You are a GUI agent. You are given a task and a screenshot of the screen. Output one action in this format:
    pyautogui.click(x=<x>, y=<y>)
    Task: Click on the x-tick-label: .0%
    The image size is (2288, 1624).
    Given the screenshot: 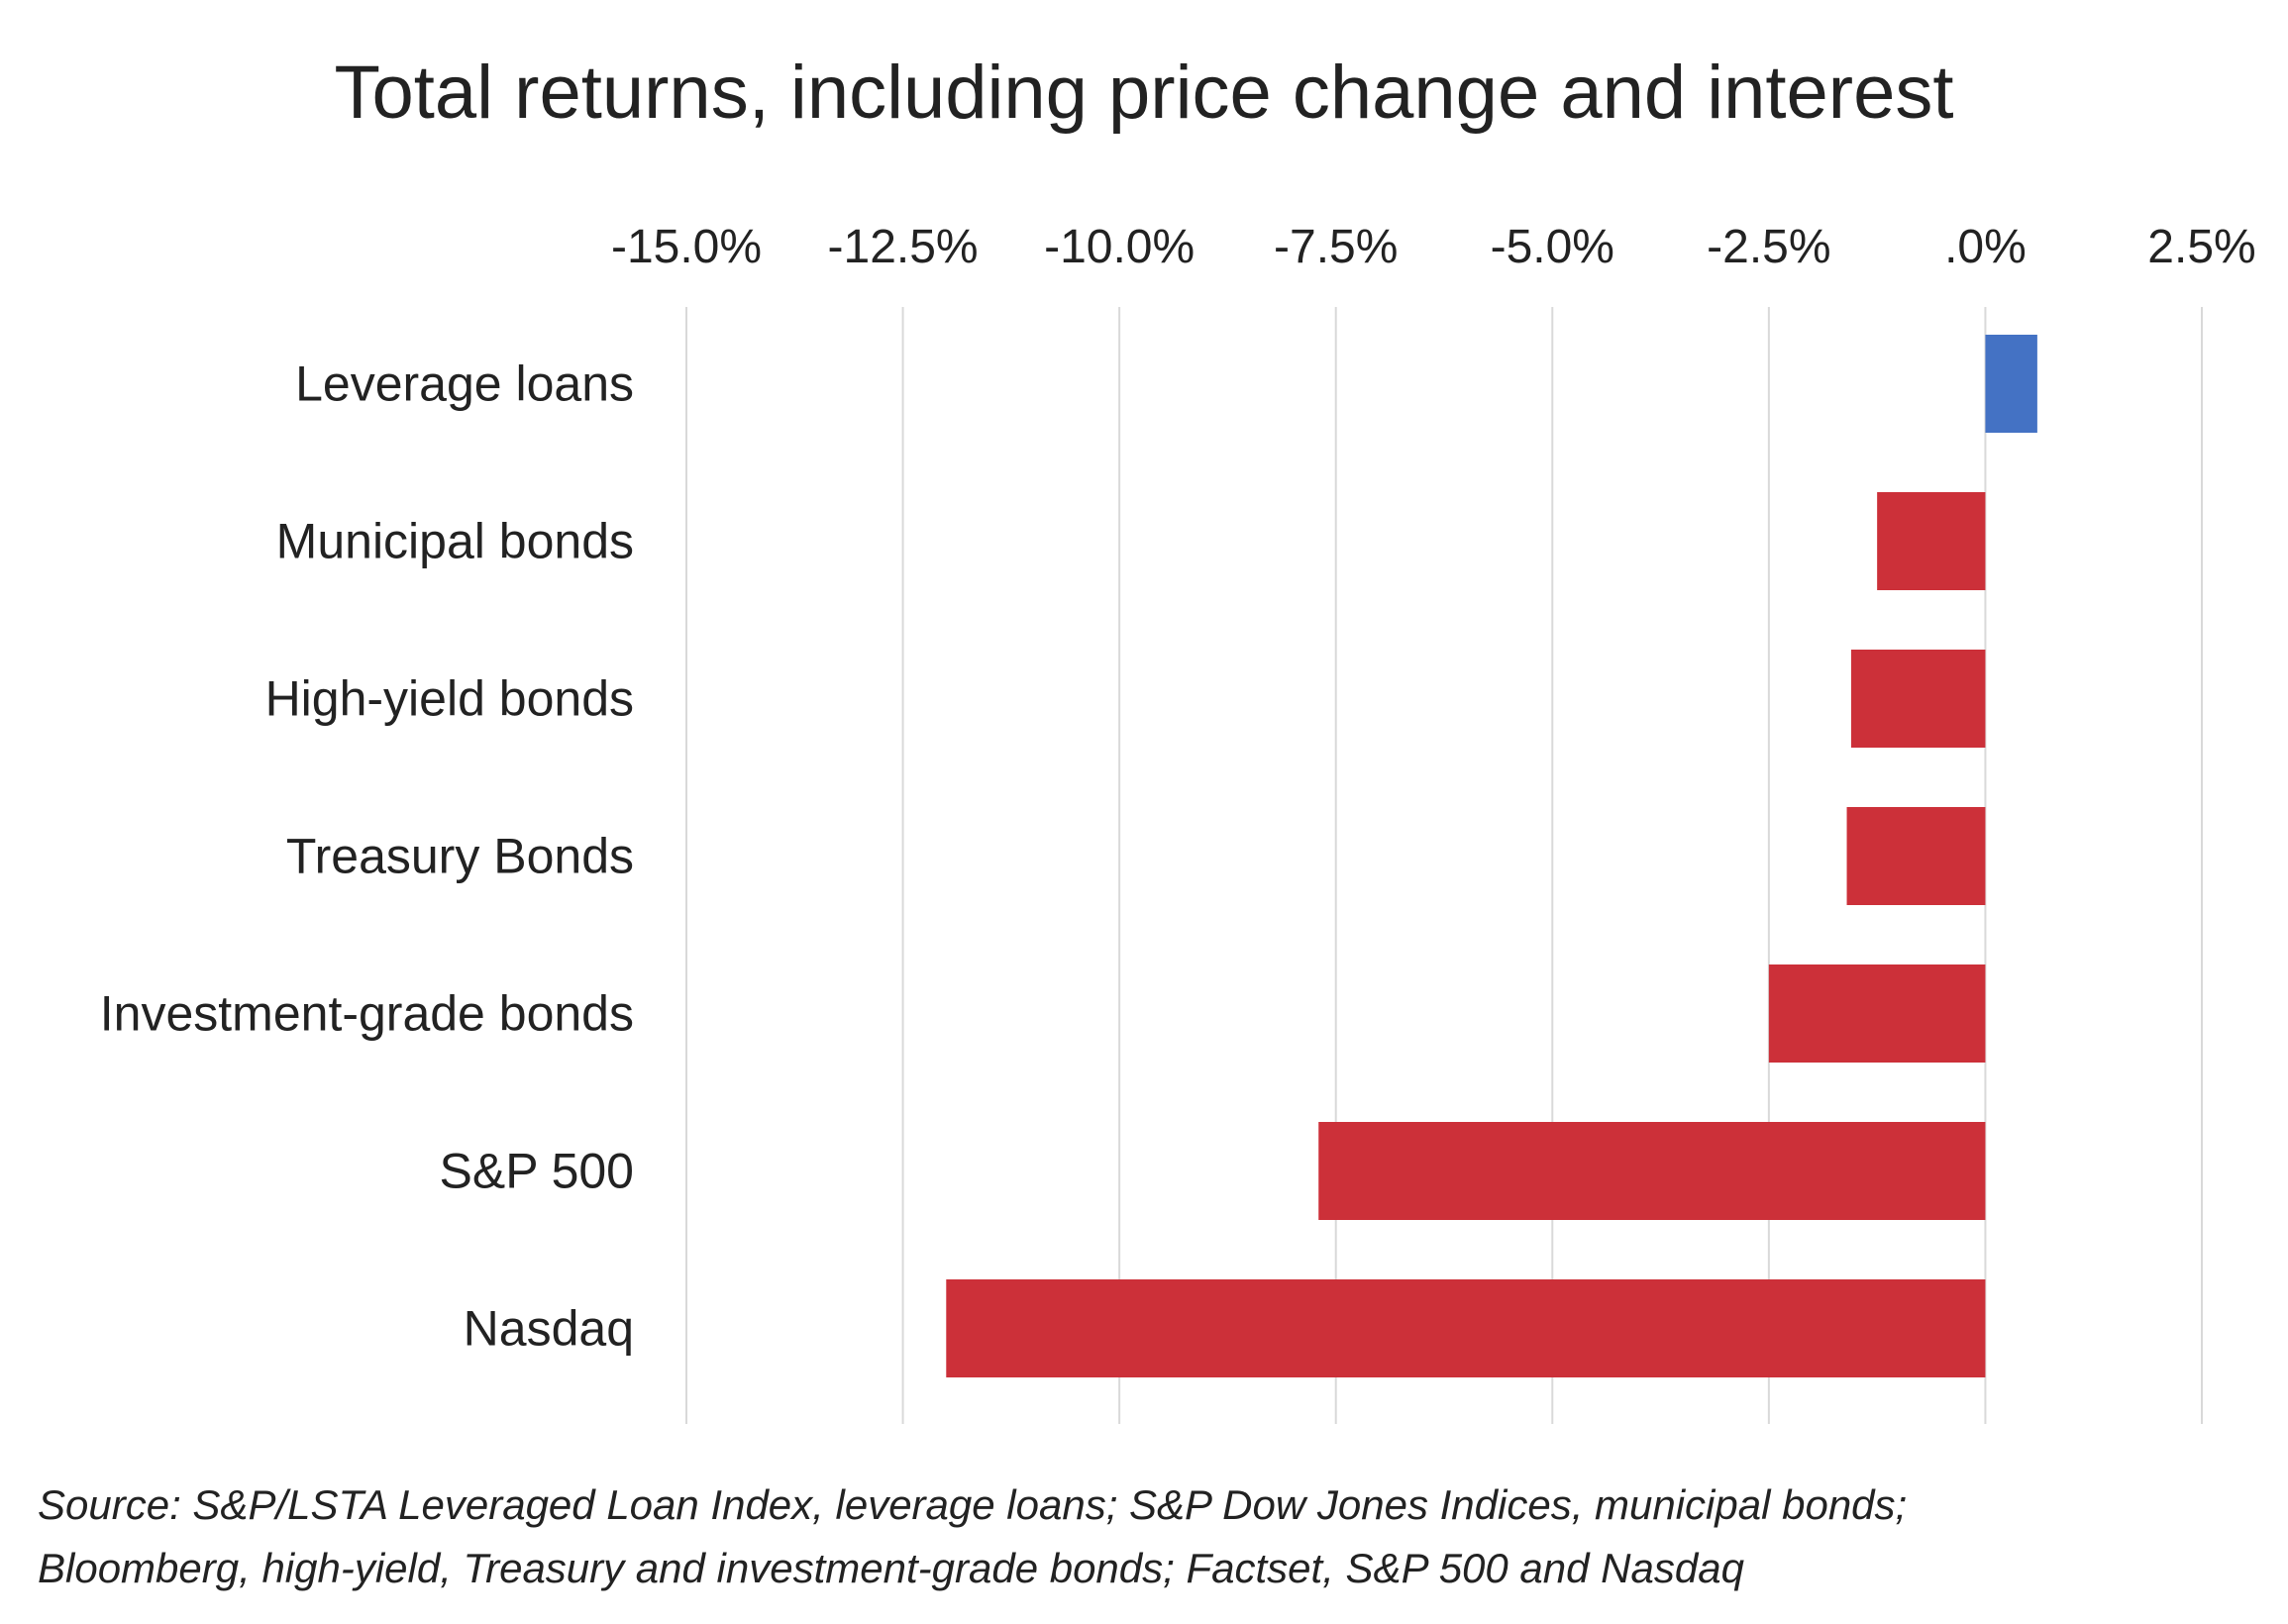 What is the action you would take?
    pyautogui.click(x=1985, y=247)
    